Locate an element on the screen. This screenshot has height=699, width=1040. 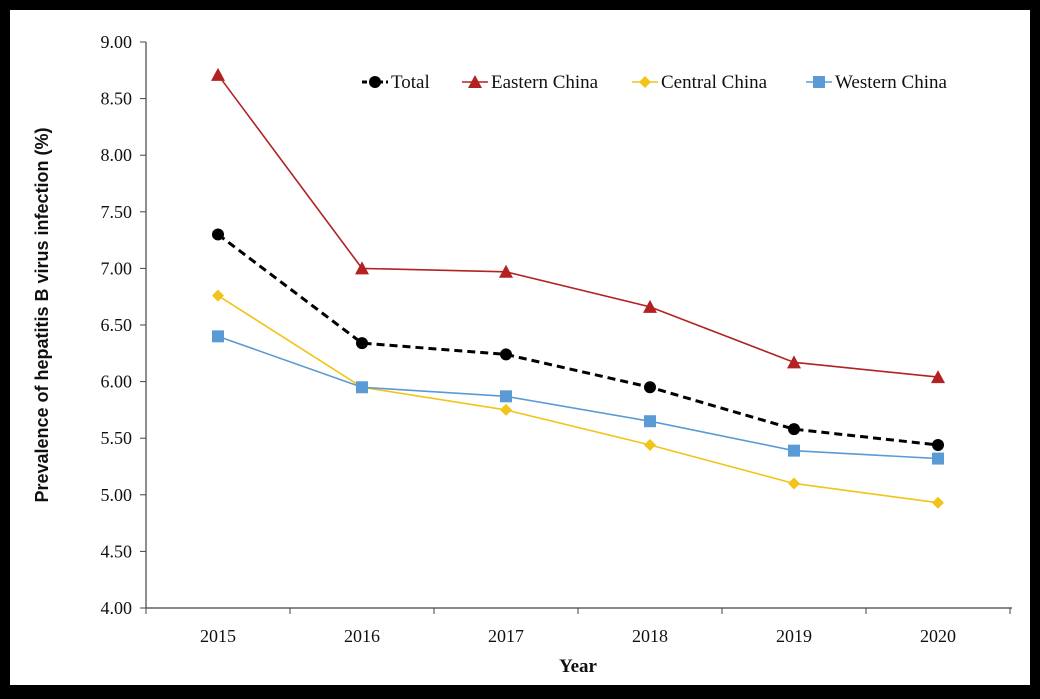
y-tick-label: 4.50 is located at coordinates (117, 551).